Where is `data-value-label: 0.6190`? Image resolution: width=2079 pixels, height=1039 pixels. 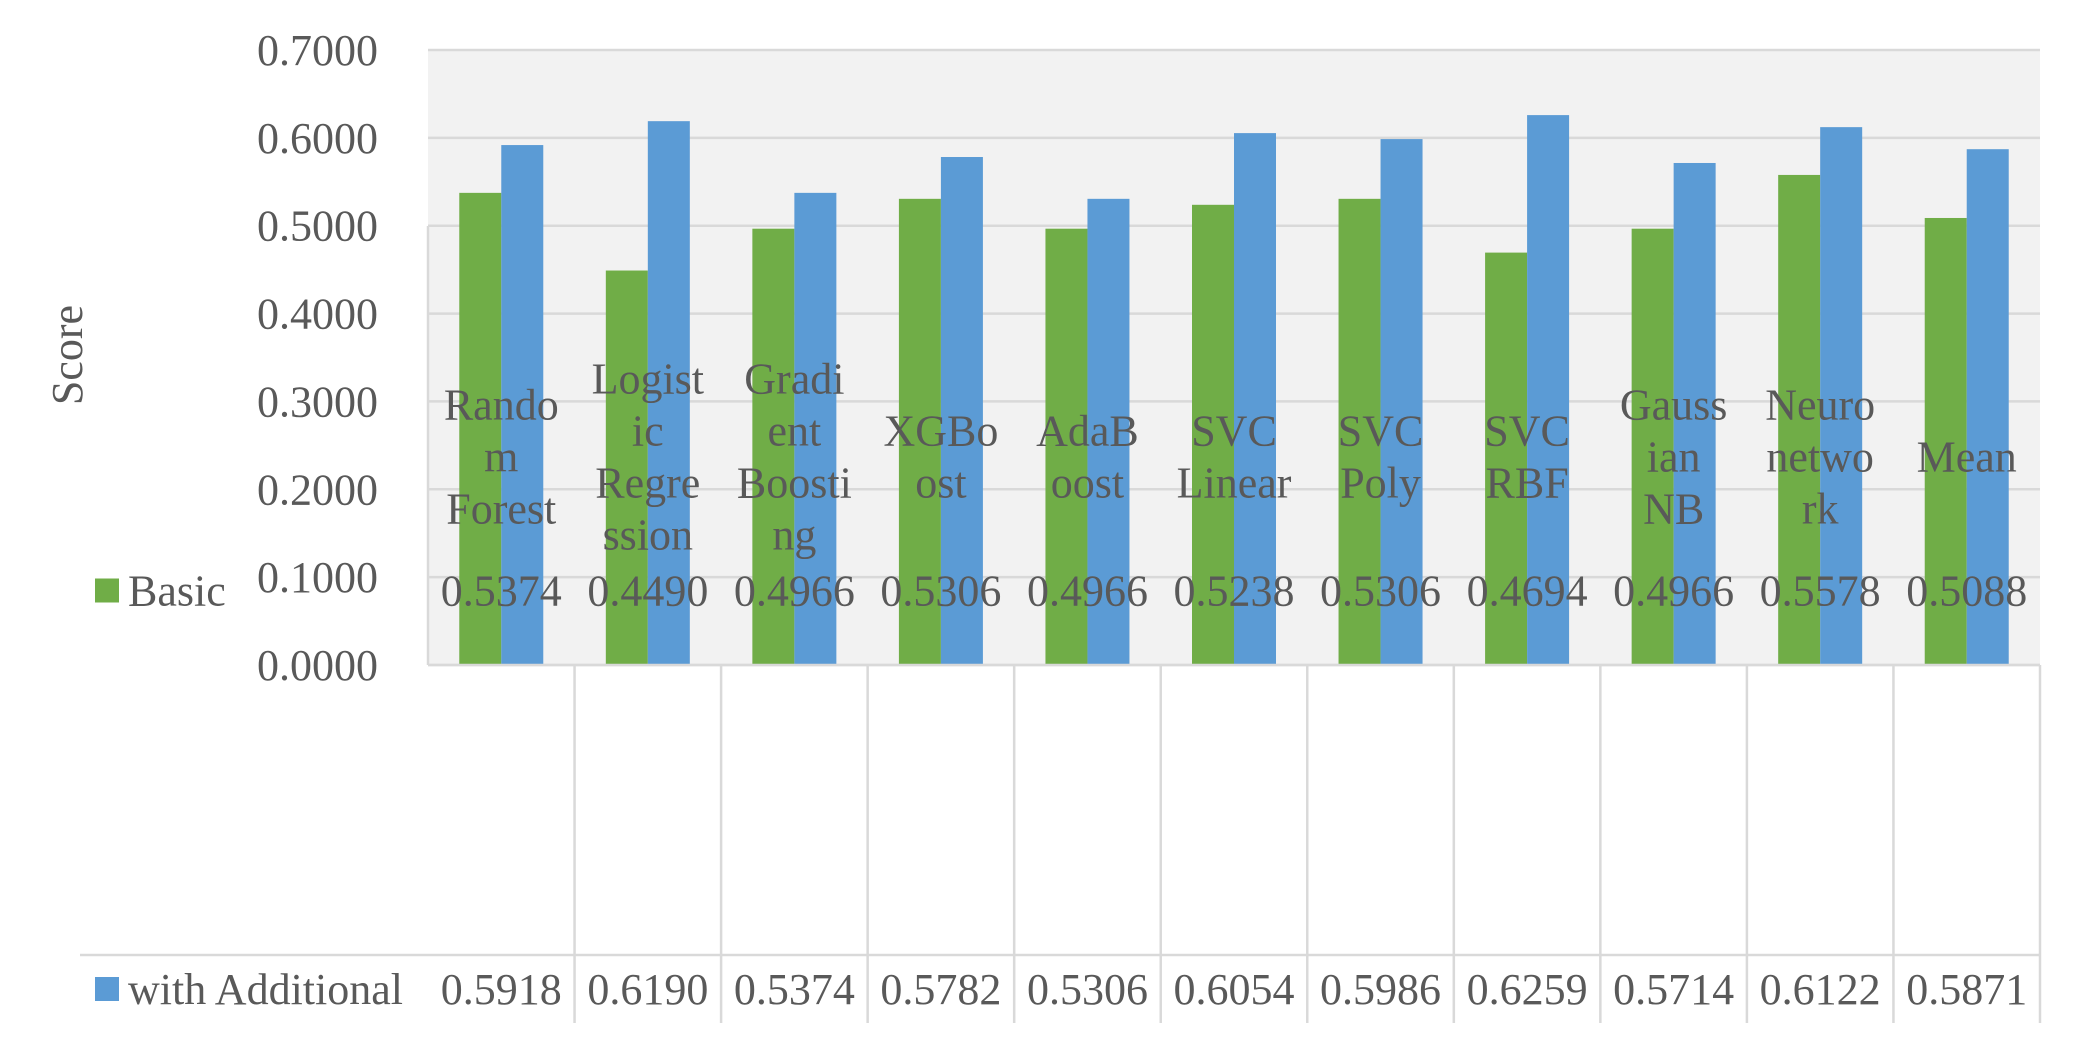
data-value-label: 0.6190 is located at coordinates (647, 989).